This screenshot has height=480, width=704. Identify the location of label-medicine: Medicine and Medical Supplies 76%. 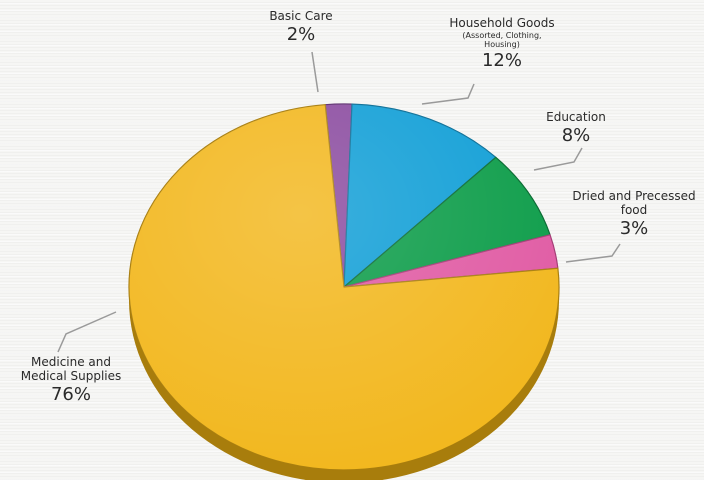
(71, 380).